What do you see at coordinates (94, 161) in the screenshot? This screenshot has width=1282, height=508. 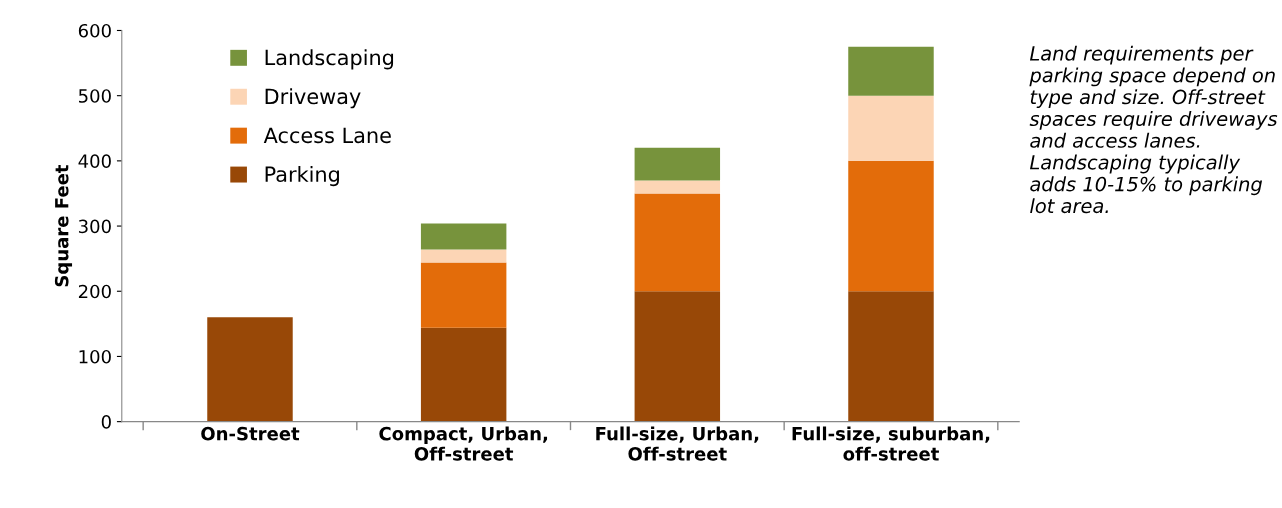 I see `y-tick-label: 400` at bounding box center [94, 161].